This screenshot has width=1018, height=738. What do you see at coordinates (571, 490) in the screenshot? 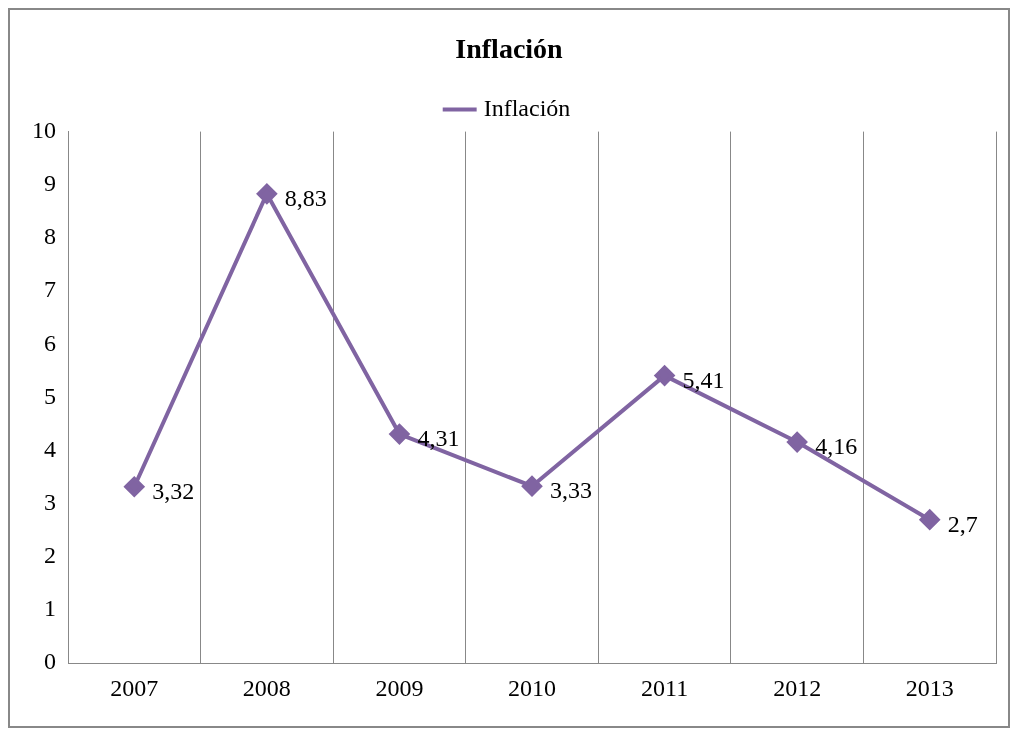
I see `data-label: 3,33` at bounding box center [571, 490].